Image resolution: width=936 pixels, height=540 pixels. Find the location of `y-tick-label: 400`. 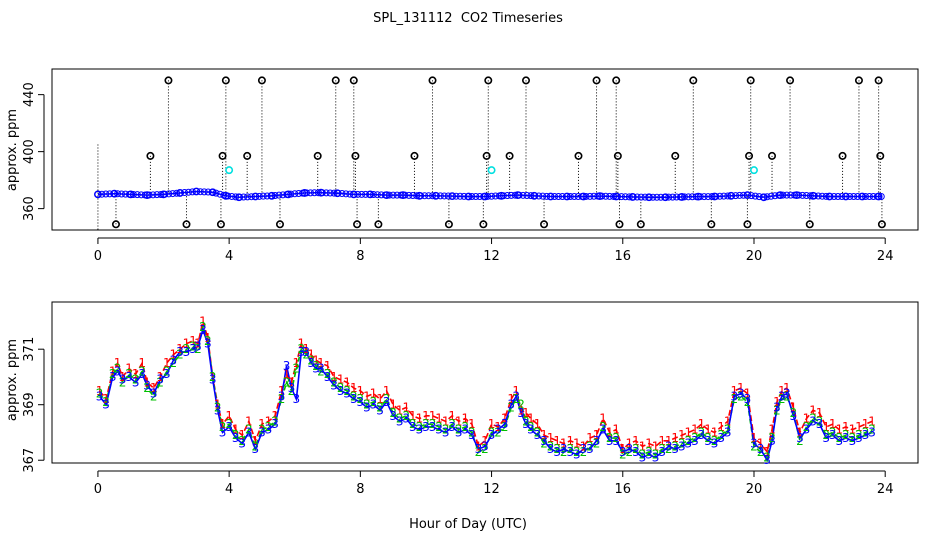

y-tick-label: 400 is located at coordinates (29, 151).